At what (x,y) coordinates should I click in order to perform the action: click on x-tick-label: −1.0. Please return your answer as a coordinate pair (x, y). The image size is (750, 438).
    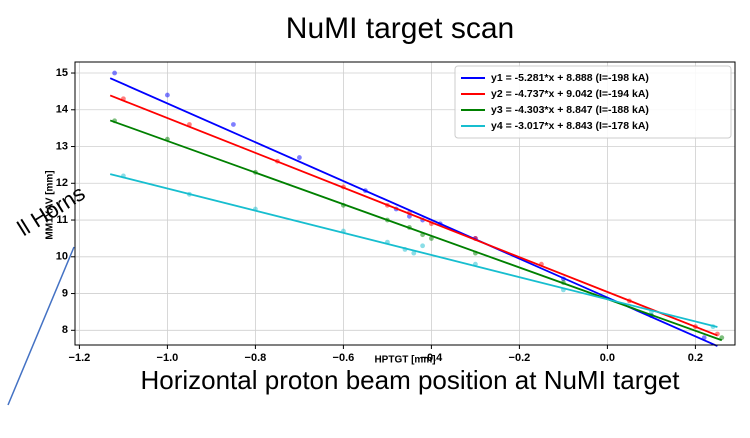
    Looking at the image, I should click on (168, 358).